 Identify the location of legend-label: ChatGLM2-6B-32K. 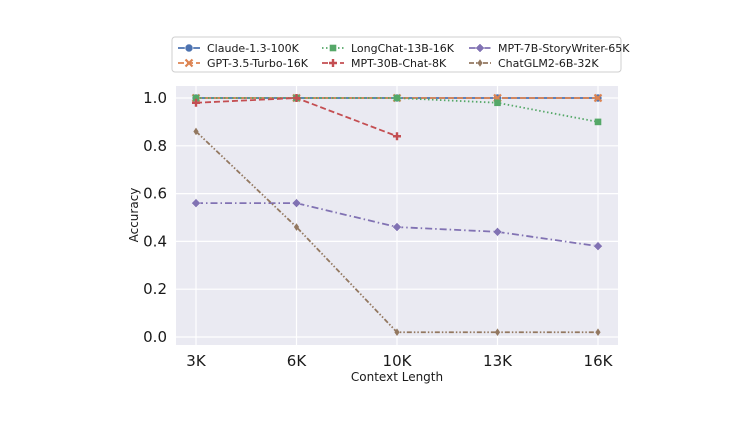
(548, 63).